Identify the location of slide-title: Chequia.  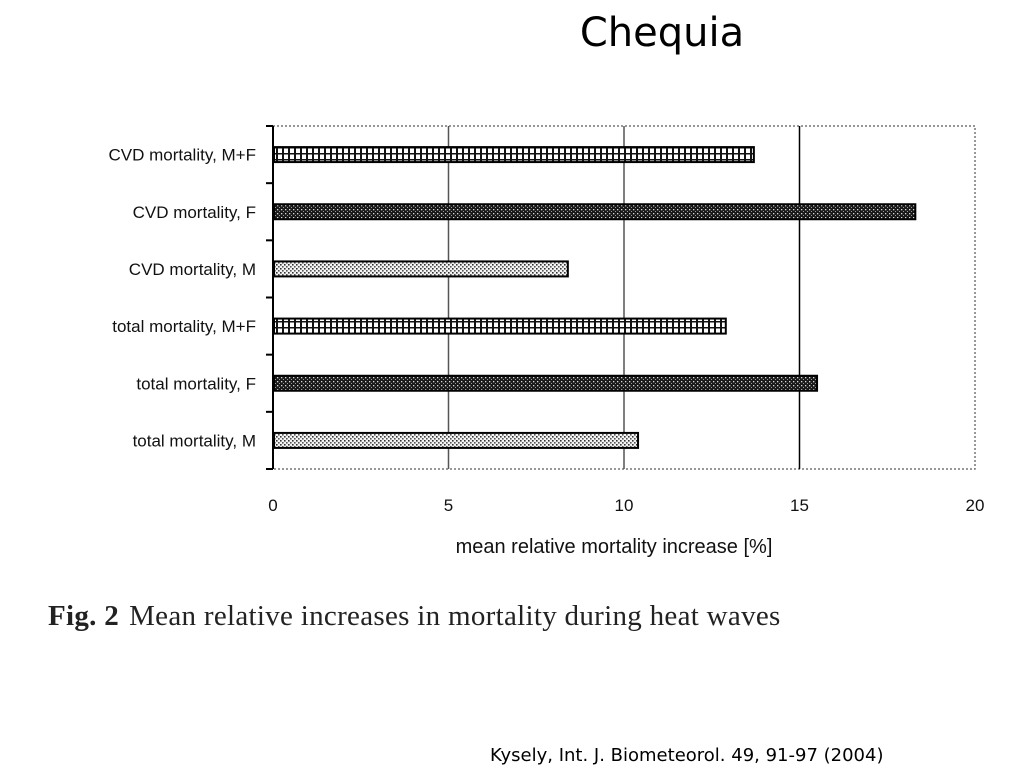
(662, 33).